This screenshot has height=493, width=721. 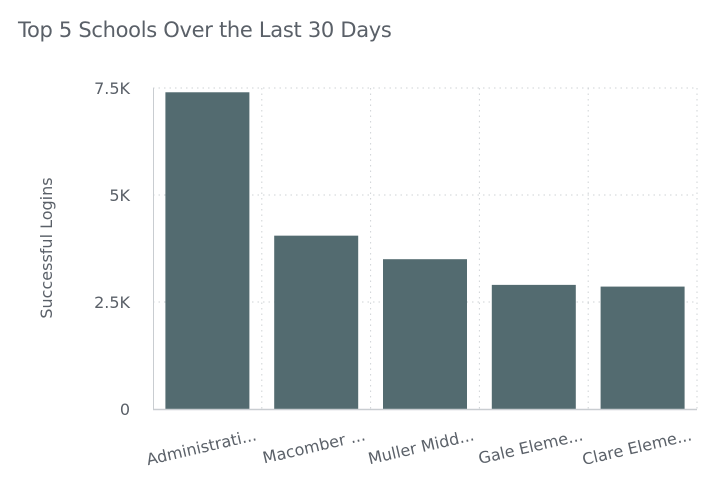 What do you see at coordinates (125, 409) in the screenshot?
I see `y-tick-label: 0` at bounding box center [125, 409].